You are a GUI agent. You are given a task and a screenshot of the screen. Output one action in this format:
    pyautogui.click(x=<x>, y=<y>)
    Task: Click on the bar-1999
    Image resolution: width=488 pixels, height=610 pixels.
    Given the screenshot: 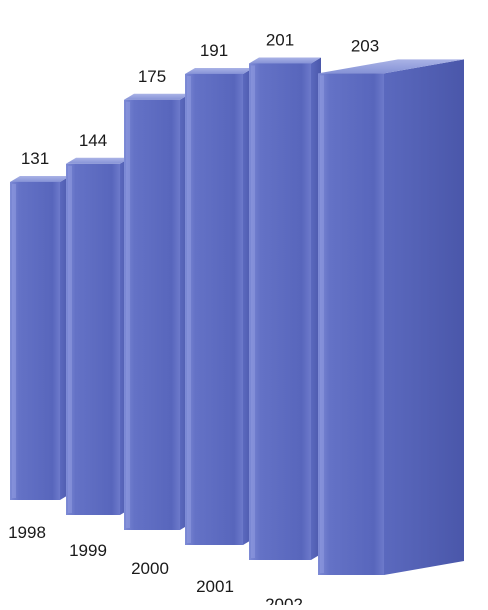 What is the action you would take?
    pyautogui.click(x=98, y=336)
    